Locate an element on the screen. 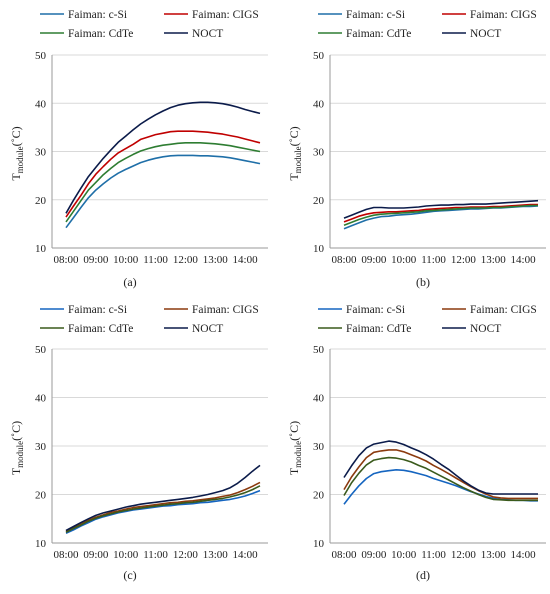 The height and width of the screenshot is (594, 550). panel-label: (d) is located at coordinates (423, 575).